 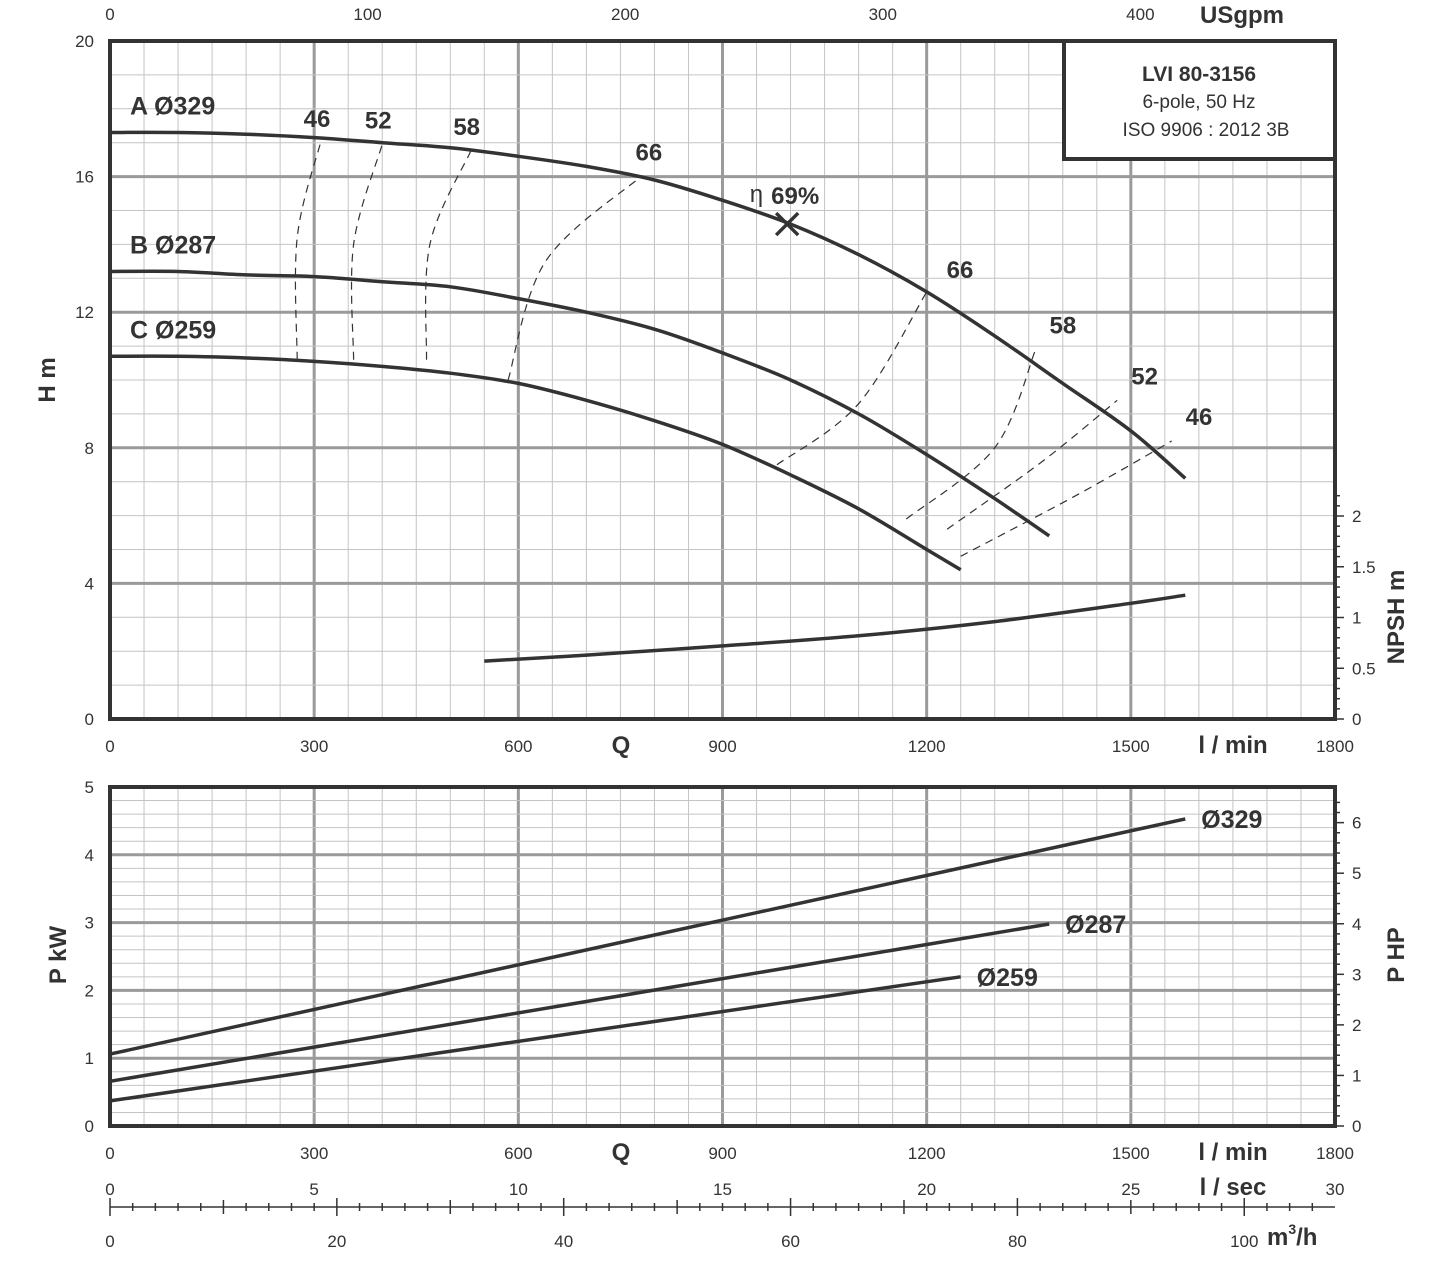 I want to click on efficiency-label-left: 52, so click(x=378, y=120).